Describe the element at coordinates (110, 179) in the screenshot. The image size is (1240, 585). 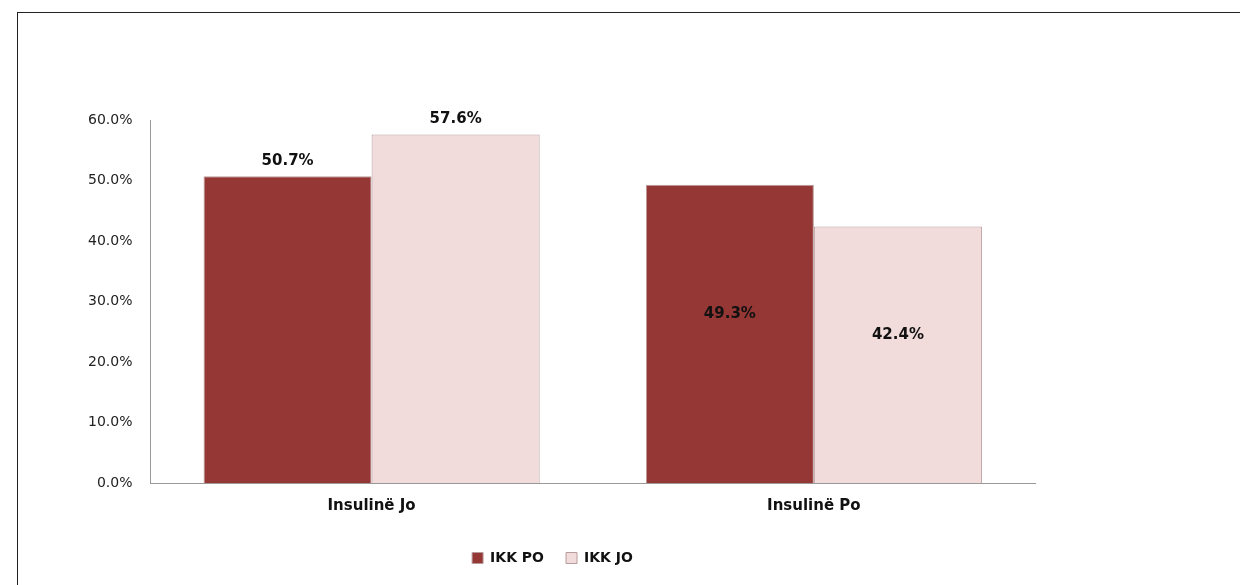
I see `y-tick-label: 50.0%` at that location.